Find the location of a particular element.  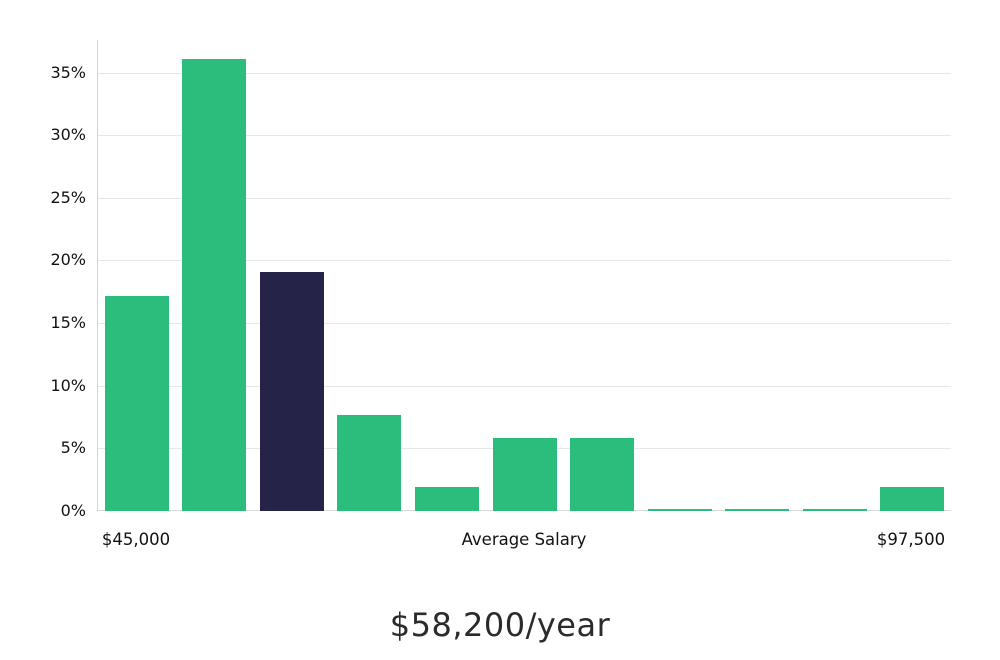

average-salary-caption: $58,200/year is located at coordinates (500, 625).